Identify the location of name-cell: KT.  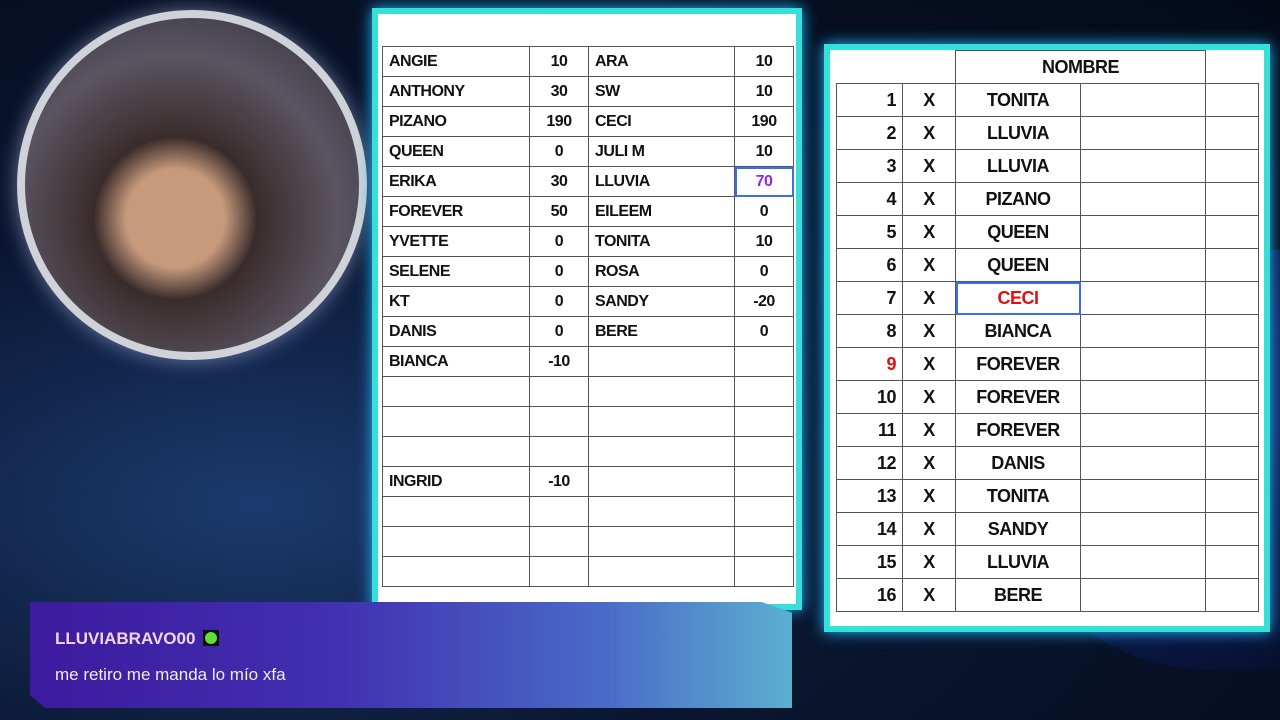
(456, 301).